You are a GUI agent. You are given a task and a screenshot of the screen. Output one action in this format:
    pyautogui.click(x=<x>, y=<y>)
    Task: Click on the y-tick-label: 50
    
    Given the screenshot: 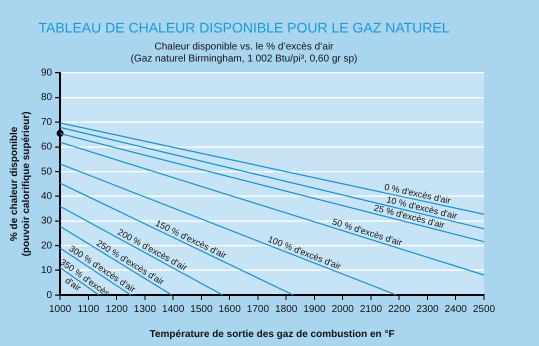 What is the action you would take?
    pyautogui.click(x=47, y=172)
    